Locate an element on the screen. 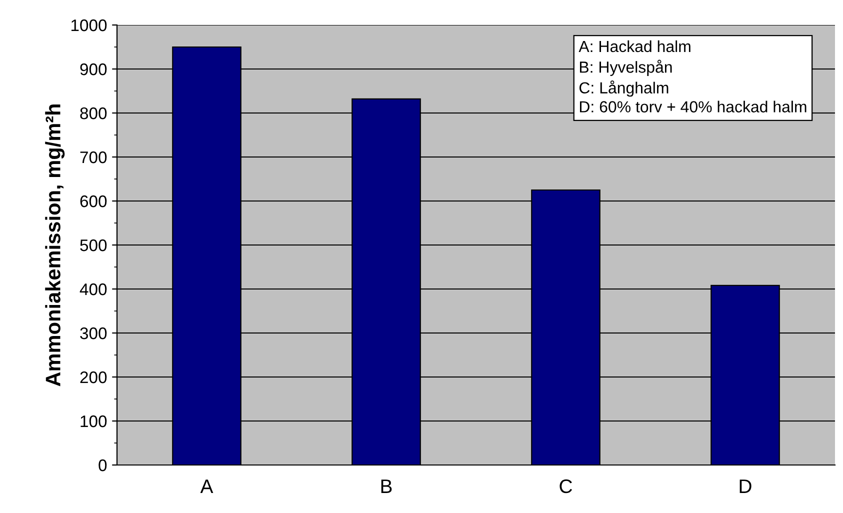 Image resolution: width=843 pixels, height=513 pixels. y-tick-label: 400 is located at coordinates (93, 289).